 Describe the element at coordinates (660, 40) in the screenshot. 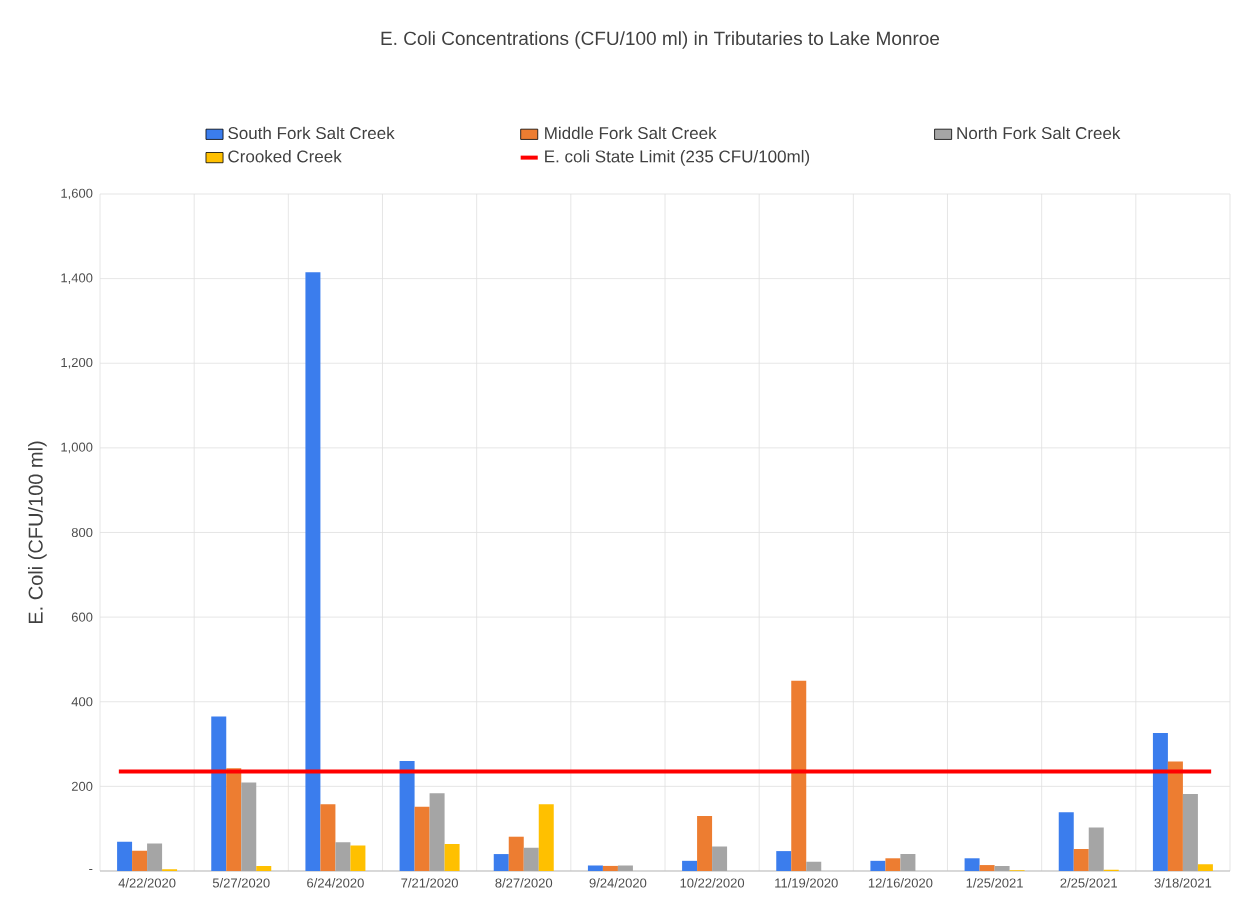

I see `chart-title: E. Coli Concentrations (CFU/100 ml) in Tributaries to Lake Monroe` at that location.